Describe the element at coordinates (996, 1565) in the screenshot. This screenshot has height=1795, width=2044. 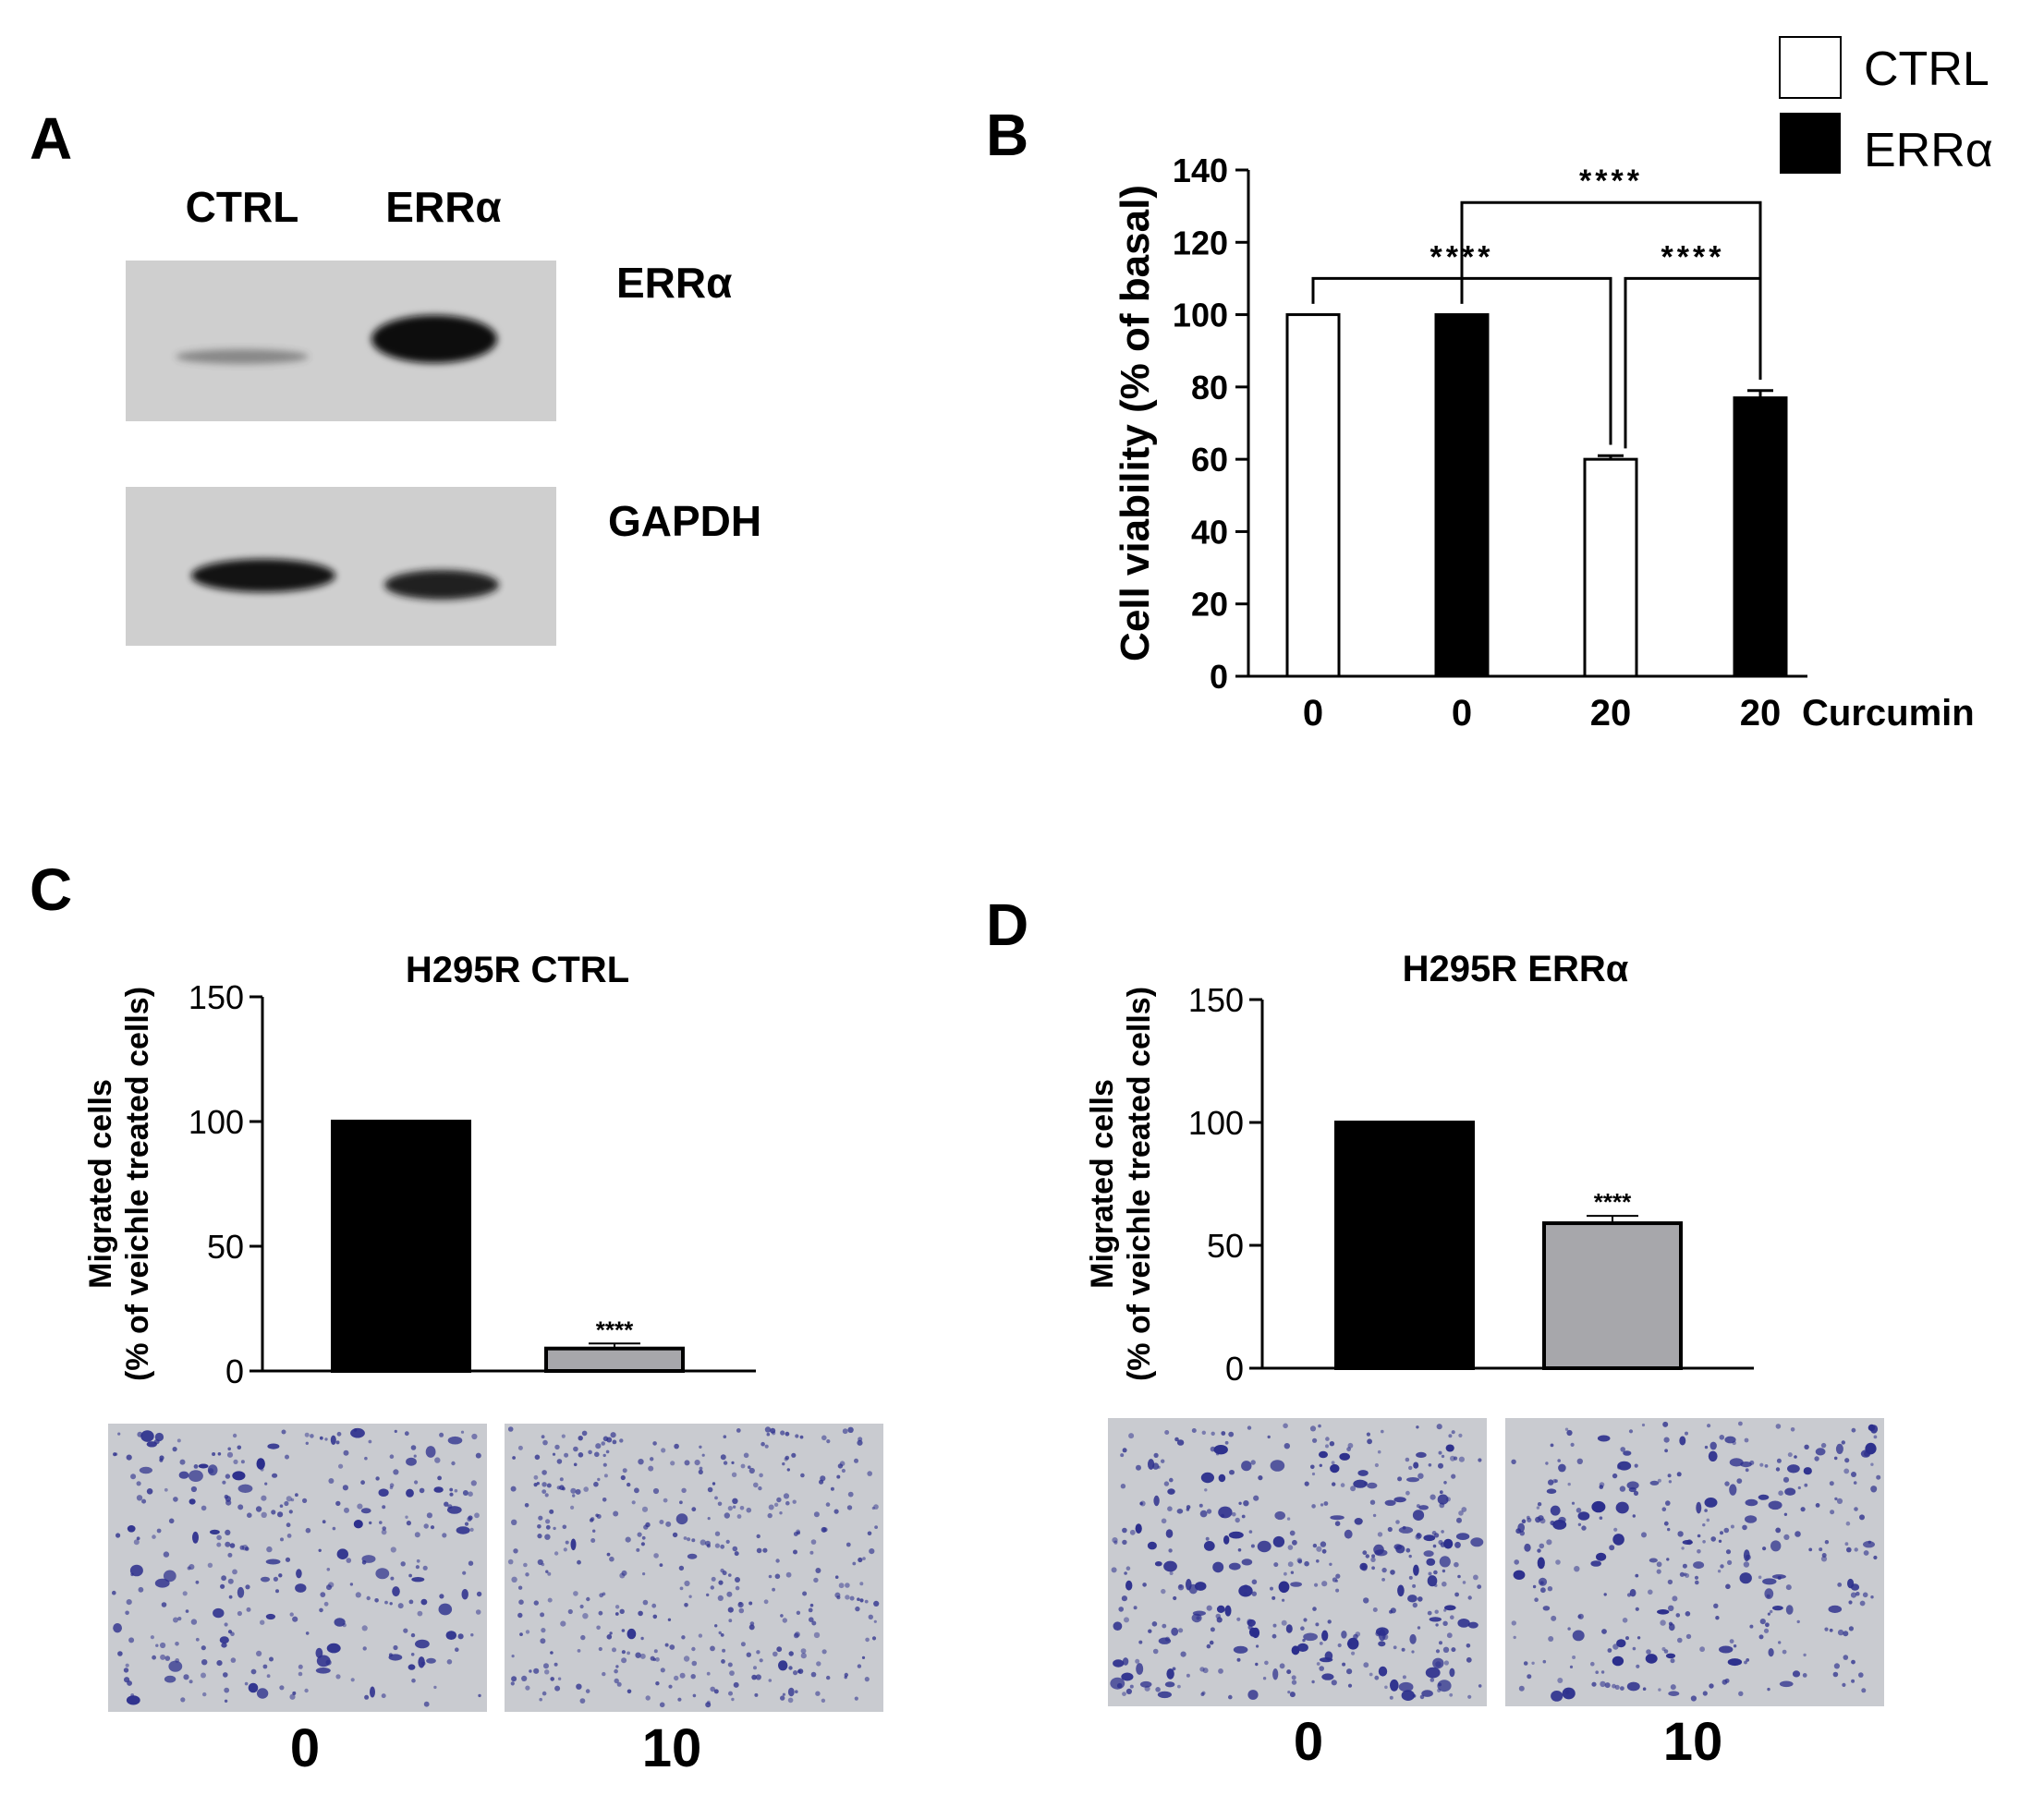
I see `micrographs` at that location.